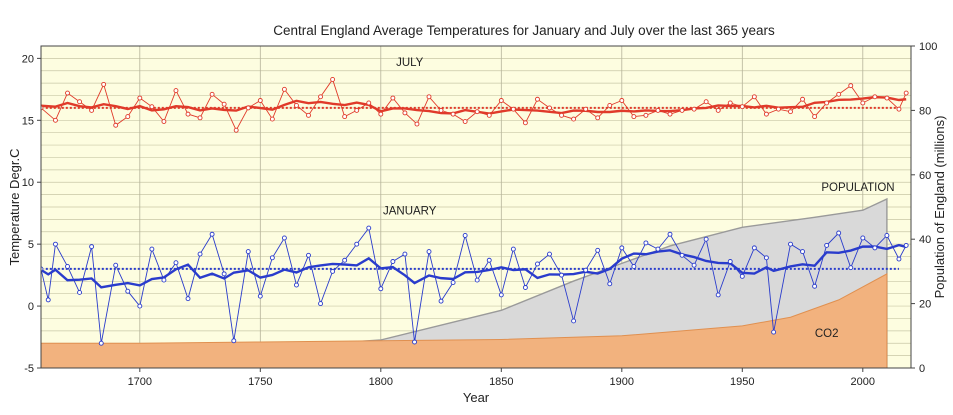 The width and height of the screenshot is (953, 415). What do you see at coordinates (939, 207) in the screenshot?
I see `y2-axis-title: Population of England (millions)` at bounding box center [939, 207].